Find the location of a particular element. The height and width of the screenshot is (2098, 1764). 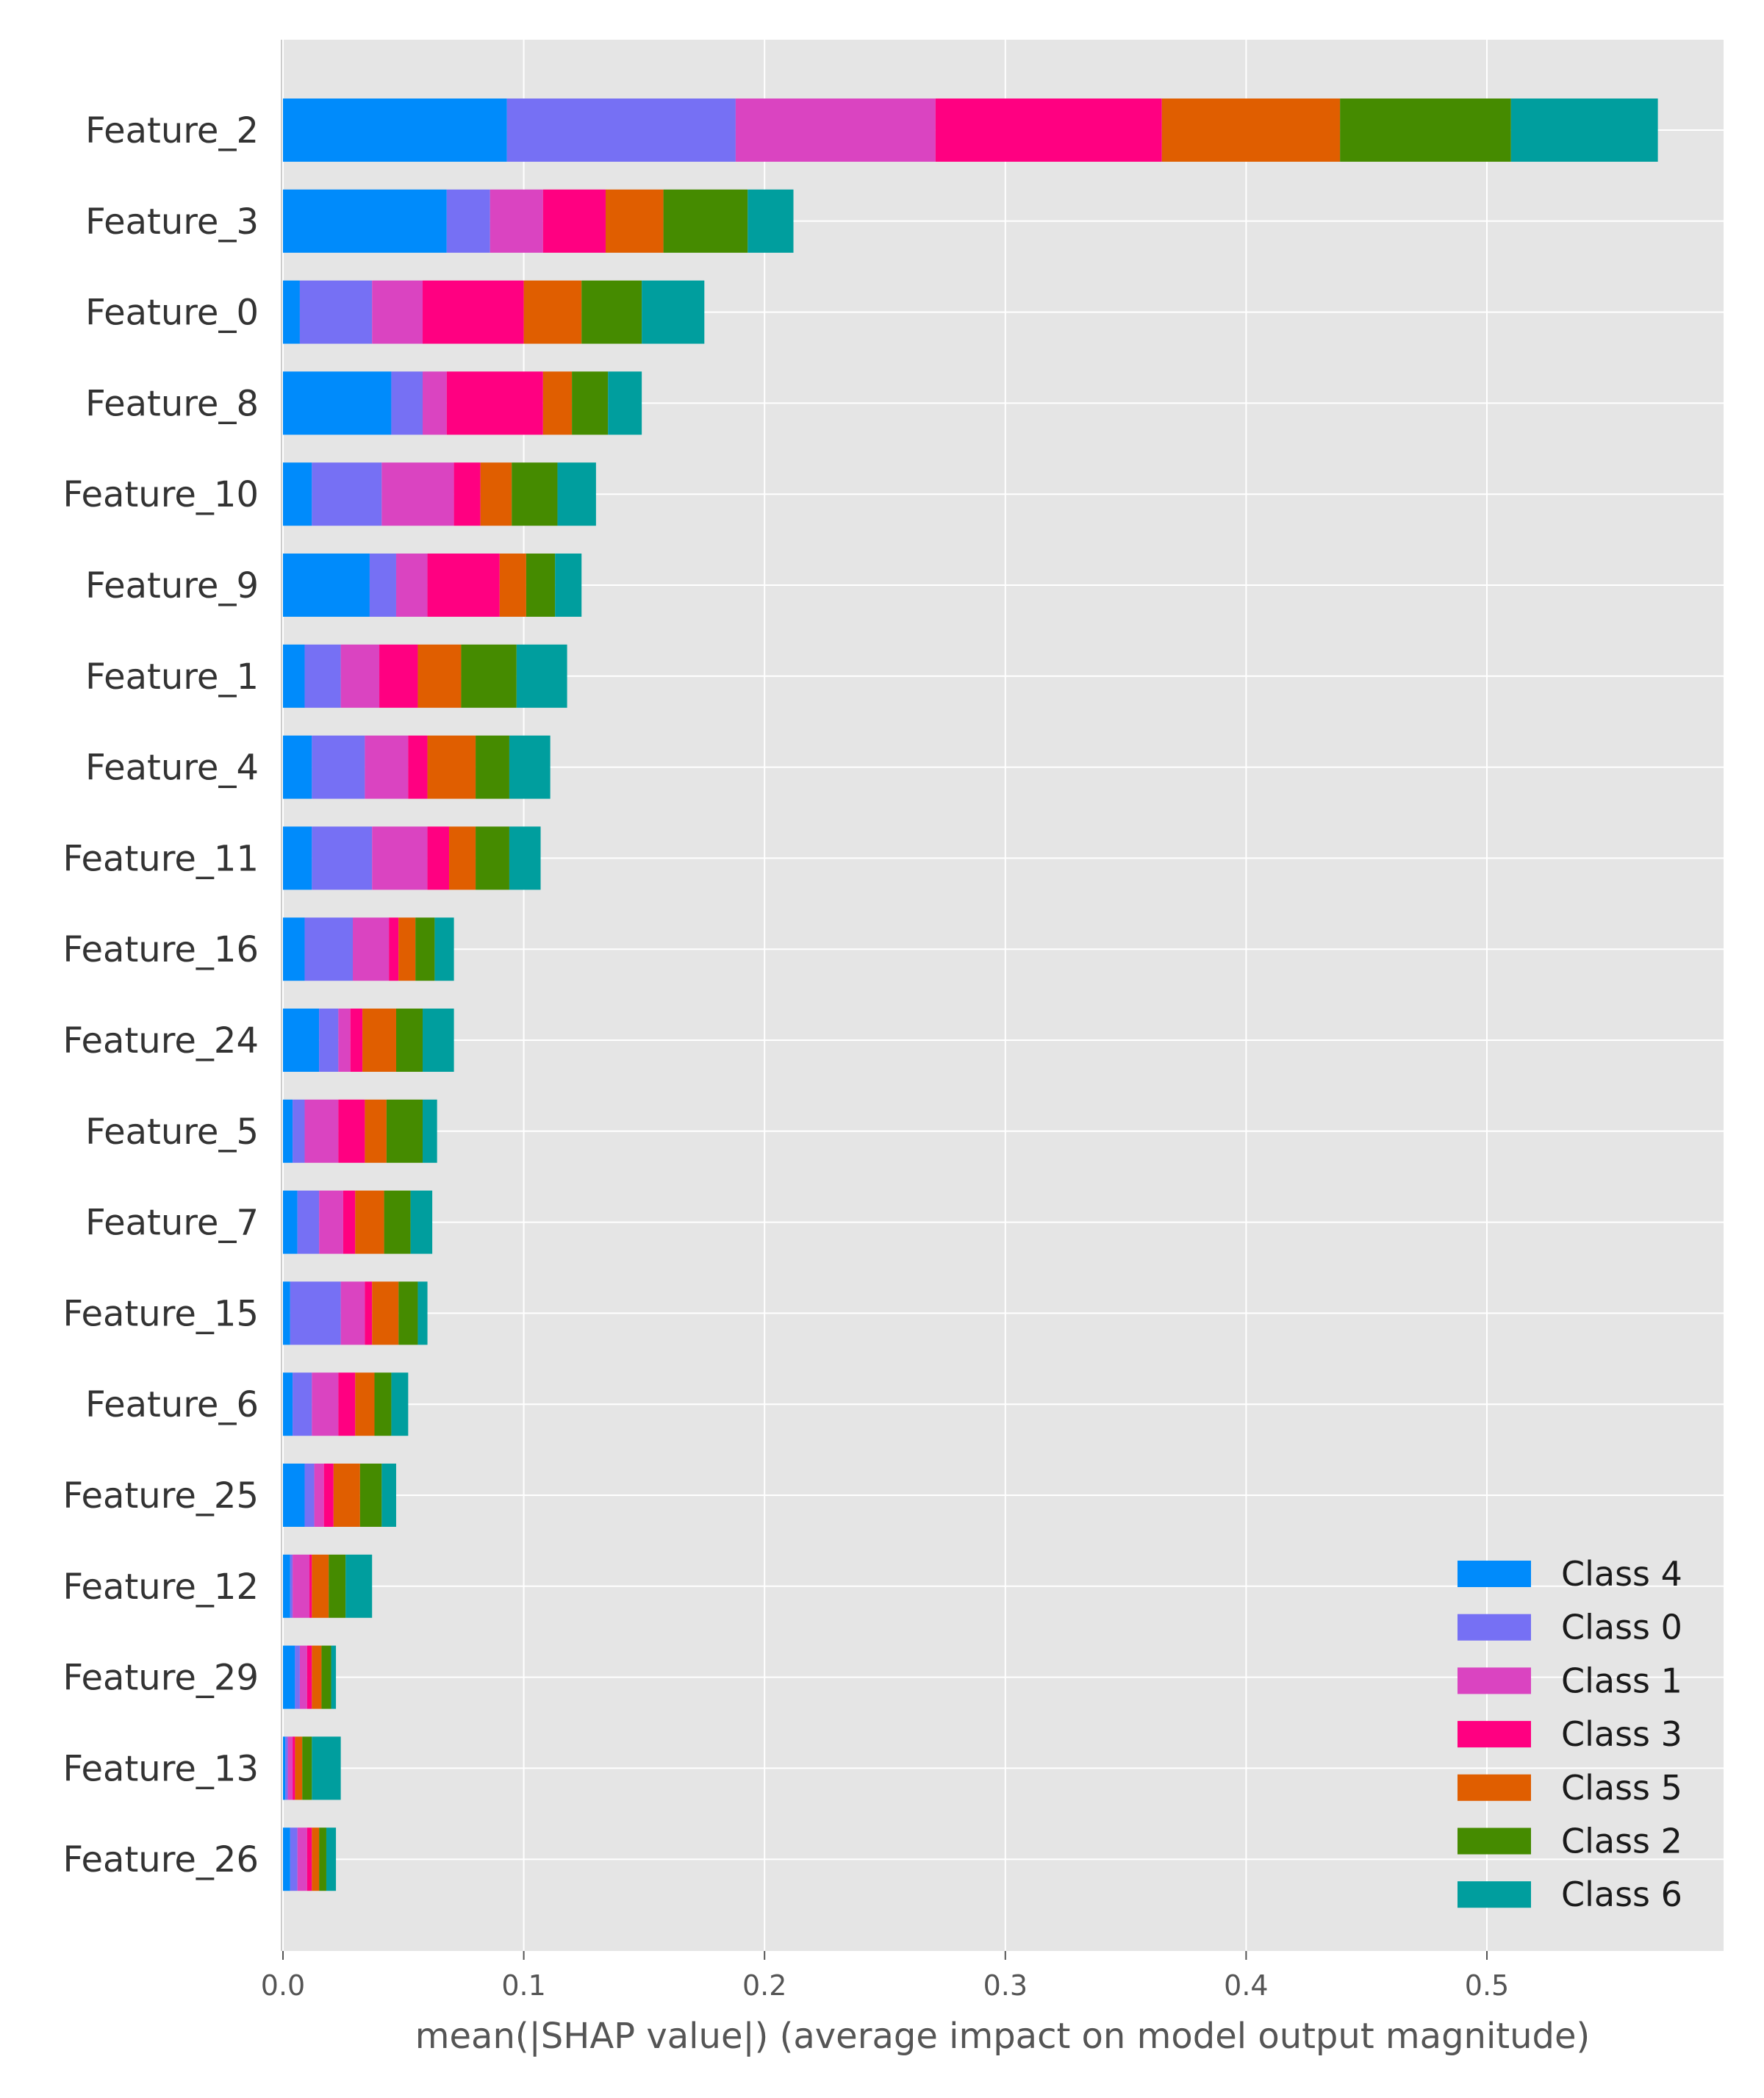

y-tick-label: Feature_6 is located at coordinates (172, 1404).